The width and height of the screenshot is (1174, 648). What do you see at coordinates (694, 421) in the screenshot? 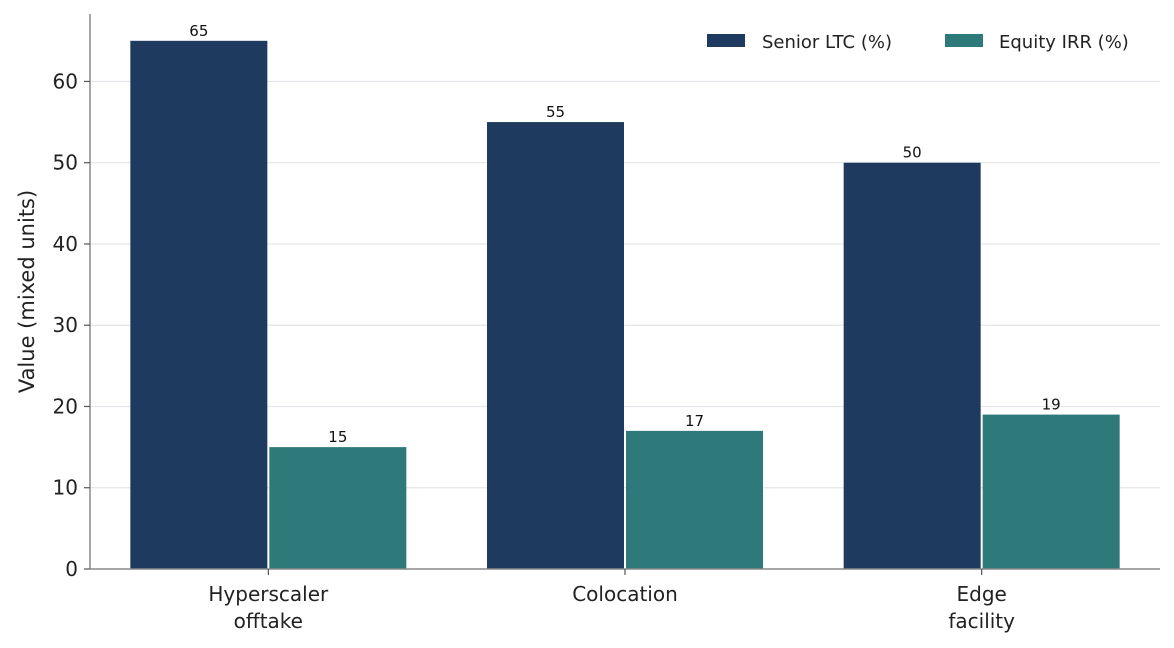
I see `data-label: 17` at bounding box center [694, 421].